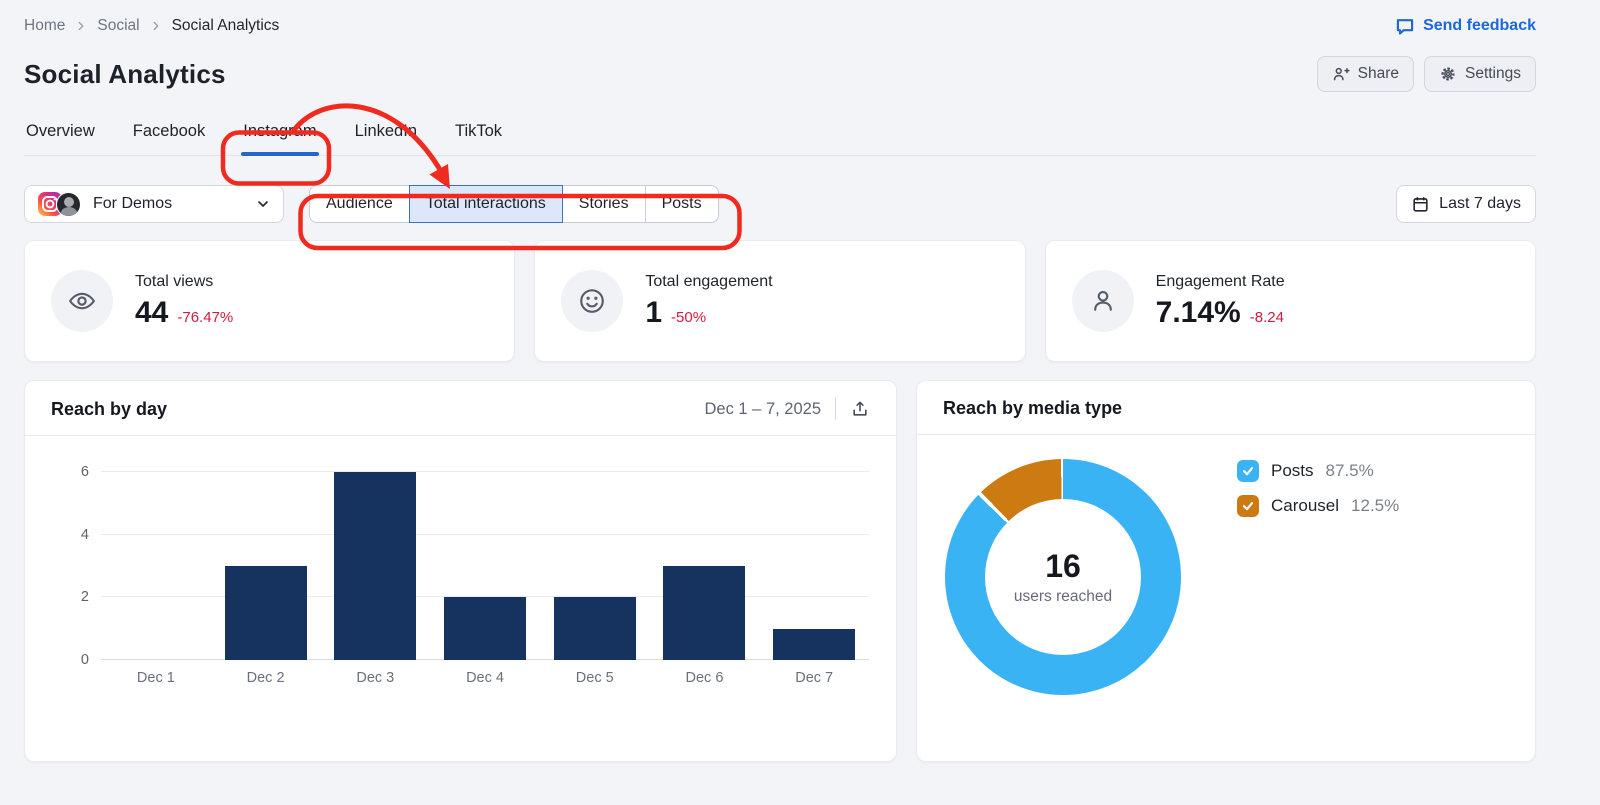 The image size is (1600, 805). Describe the element at coordinates (709, 281) in the screenshot. I see `stat-label: Total engagement` at that location.